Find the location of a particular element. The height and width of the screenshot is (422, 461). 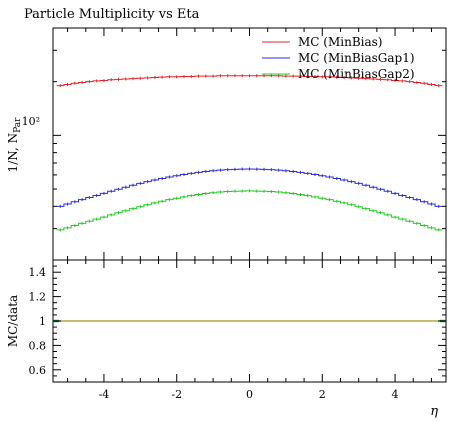

legend-label-3: MC (MinBiasGap2) is located at coordinates (356, 74).